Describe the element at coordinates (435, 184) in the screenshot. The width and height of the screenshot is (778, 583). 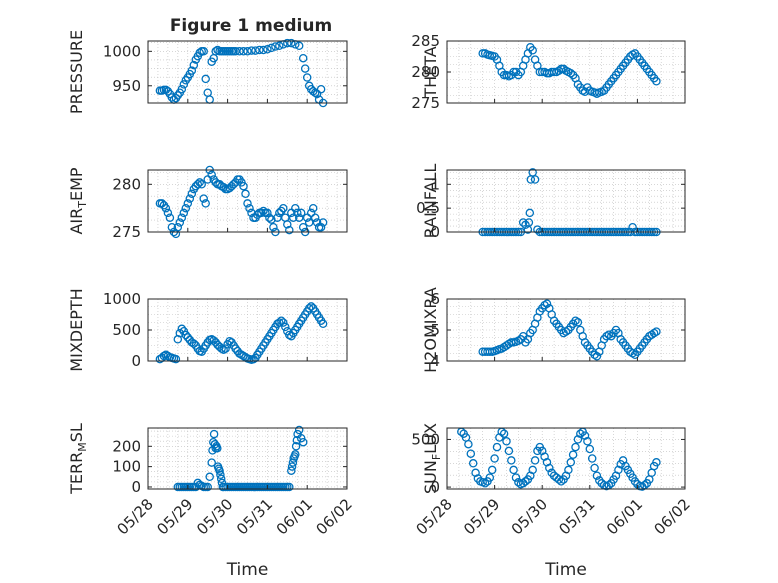
I see `y-tick-label: 1` at that location.